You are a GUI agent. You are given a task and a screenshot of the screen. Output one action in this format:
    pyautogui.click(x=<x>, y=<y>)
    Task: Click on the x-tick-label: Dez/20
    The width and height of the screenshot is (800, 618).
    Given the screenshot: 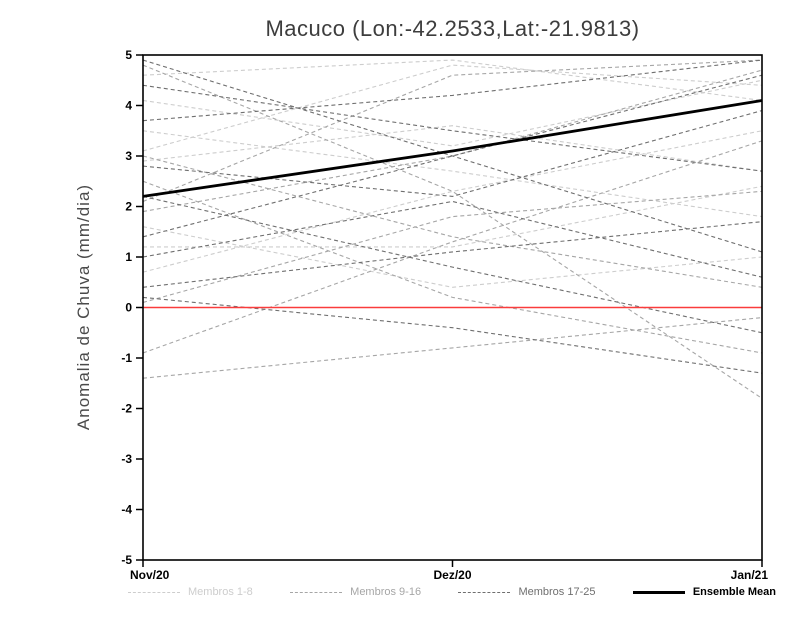 What is the action you would take?
    pyautogui.click(x=452, y=575)
    